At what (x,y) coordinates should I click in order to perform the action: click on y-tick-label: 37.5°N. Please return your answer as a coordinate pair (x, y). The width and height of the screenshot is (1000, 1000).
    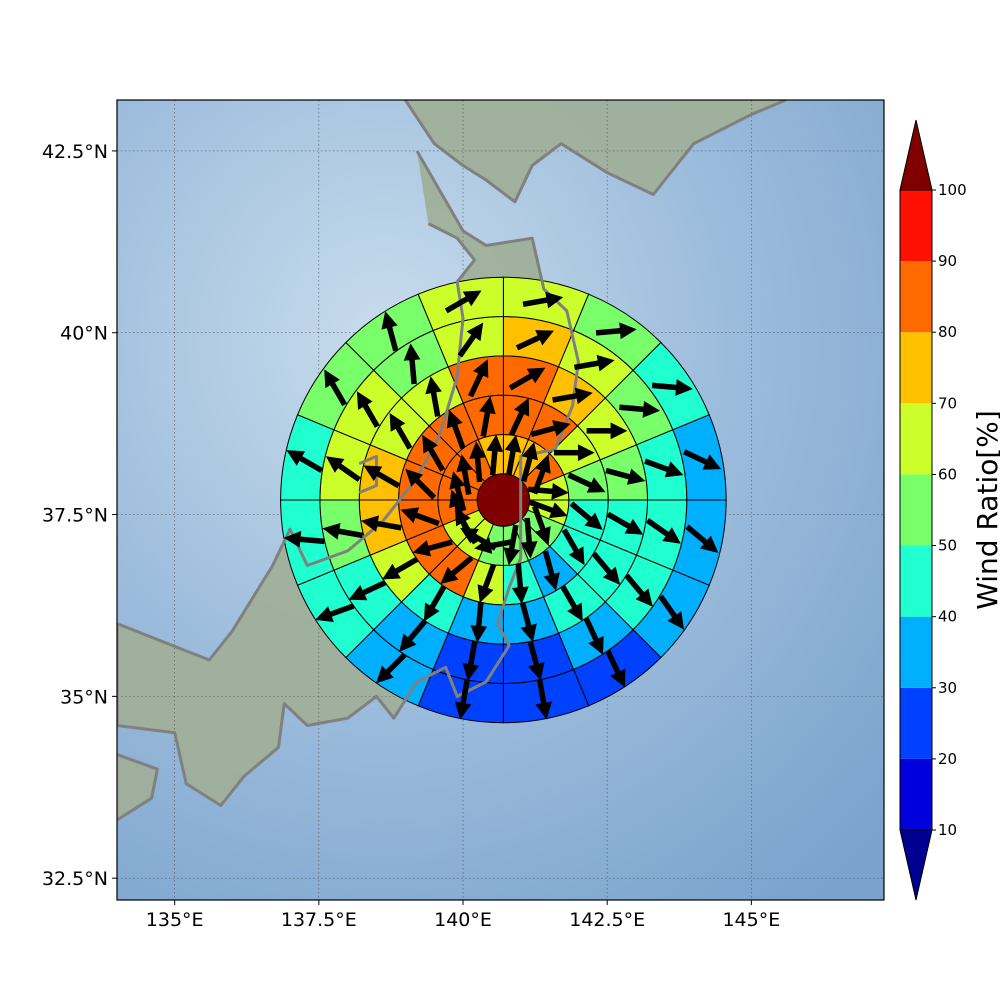
    Looking at the image, I should click on (75, 516).